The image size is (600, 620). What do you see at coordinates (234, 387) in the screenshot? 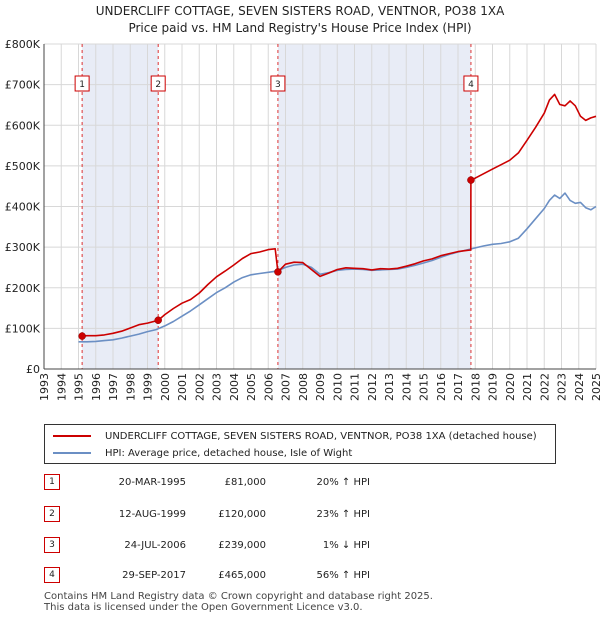
I see `x-tick-label: 2004` at bounding box center [234, 387].